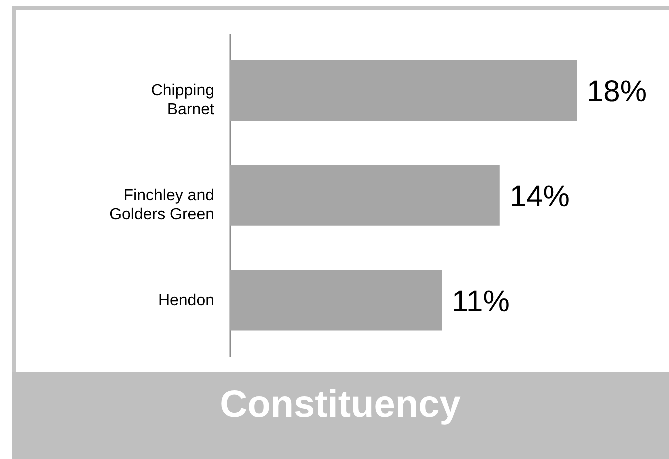 The width and height of the screenshot is (669, 459). What do you see at coordinates (481, 301) in the screenshot?
I see `data-label: 11%` at bounding box center [481, 301].